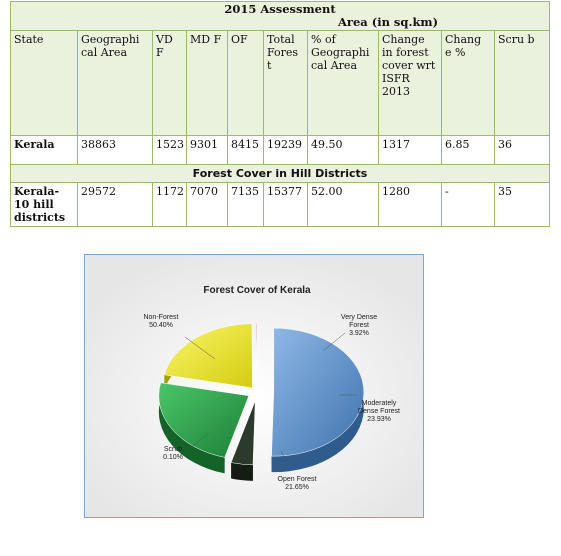 This screenshot has width=561, height=556. What do you see at coordinates (359, 325) in the screenshot?
I see `slice-label: Very Dense Forest 3.92%` at bounding box center [359, 325].